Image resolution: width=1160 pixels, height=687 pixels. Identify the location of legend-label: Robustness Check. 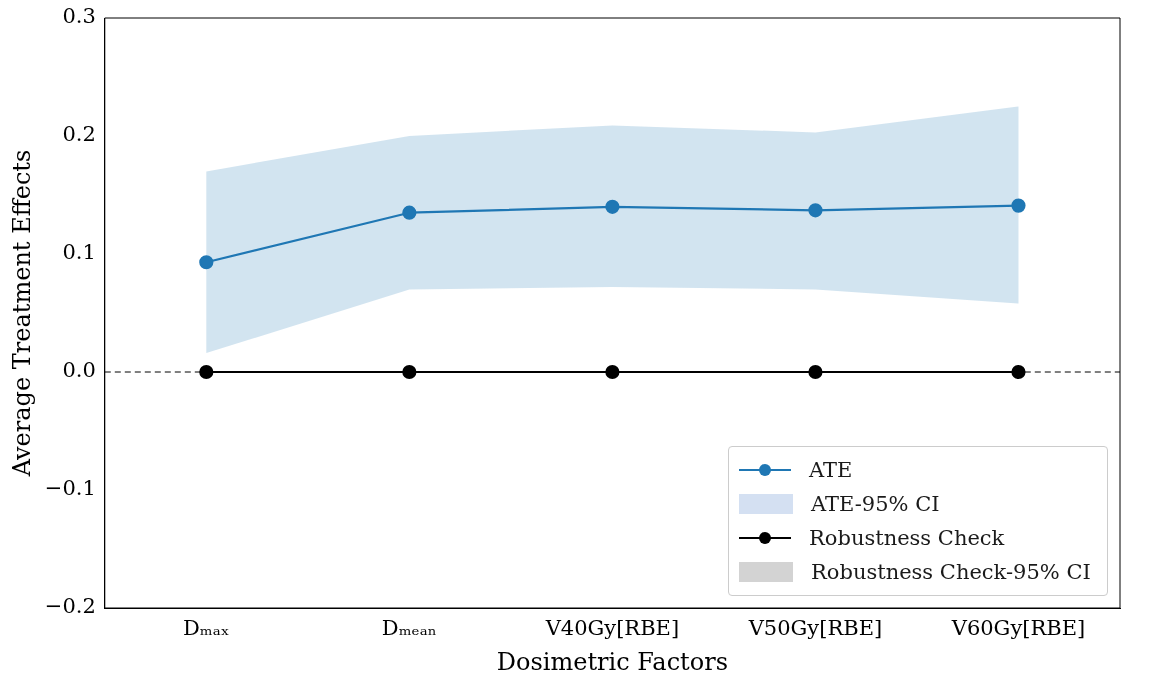
(907, 538).